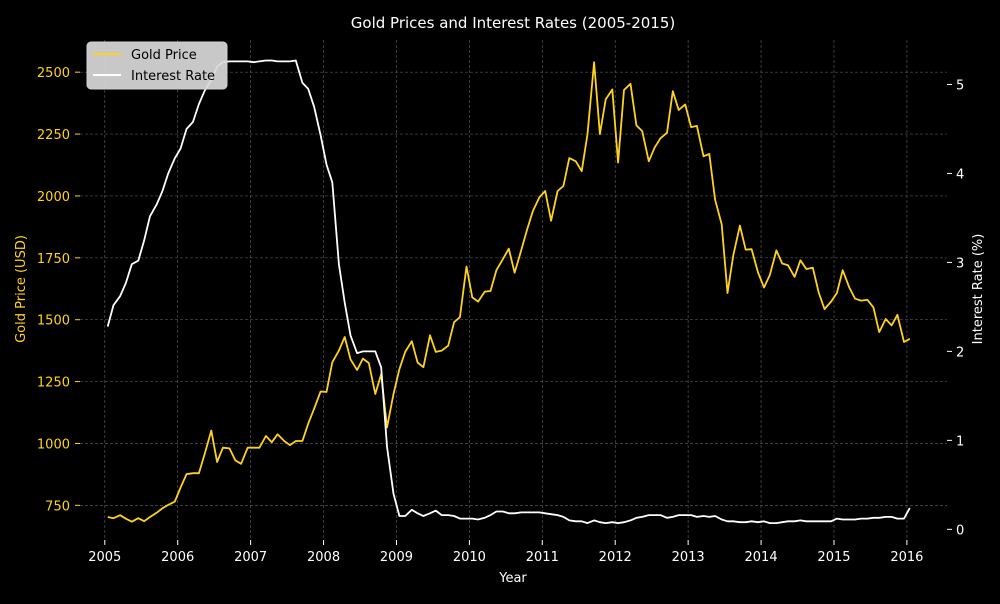  I want to click on legend-box, so click(157, 65).